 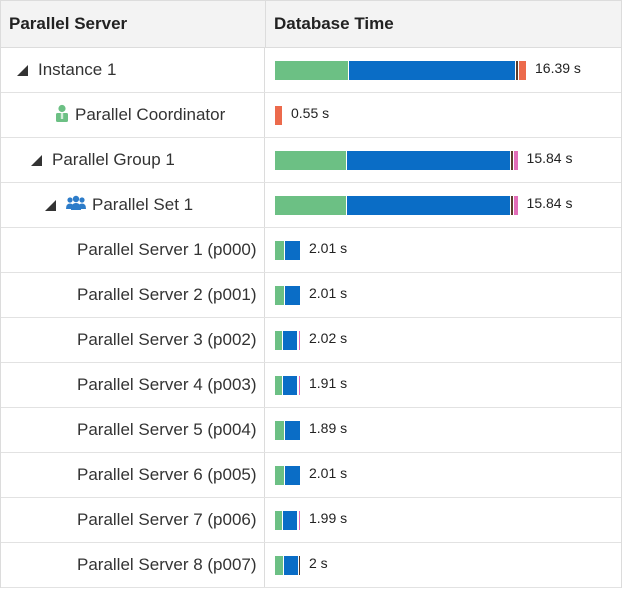 What do you see at coordinates (167, 294) in the screenshot?
I see `row-label: Parallel Server 2 (p001)` at bounding box center [167, 294].